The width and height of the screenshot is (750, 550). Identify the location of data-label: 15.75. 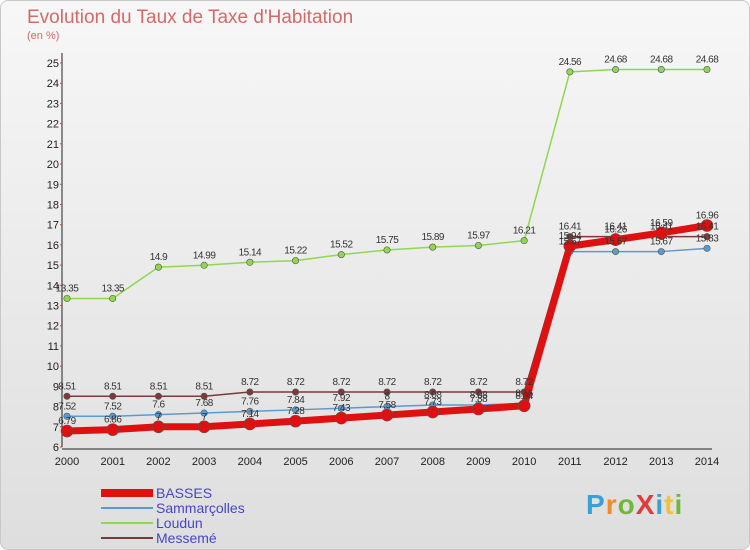
(387, 240).